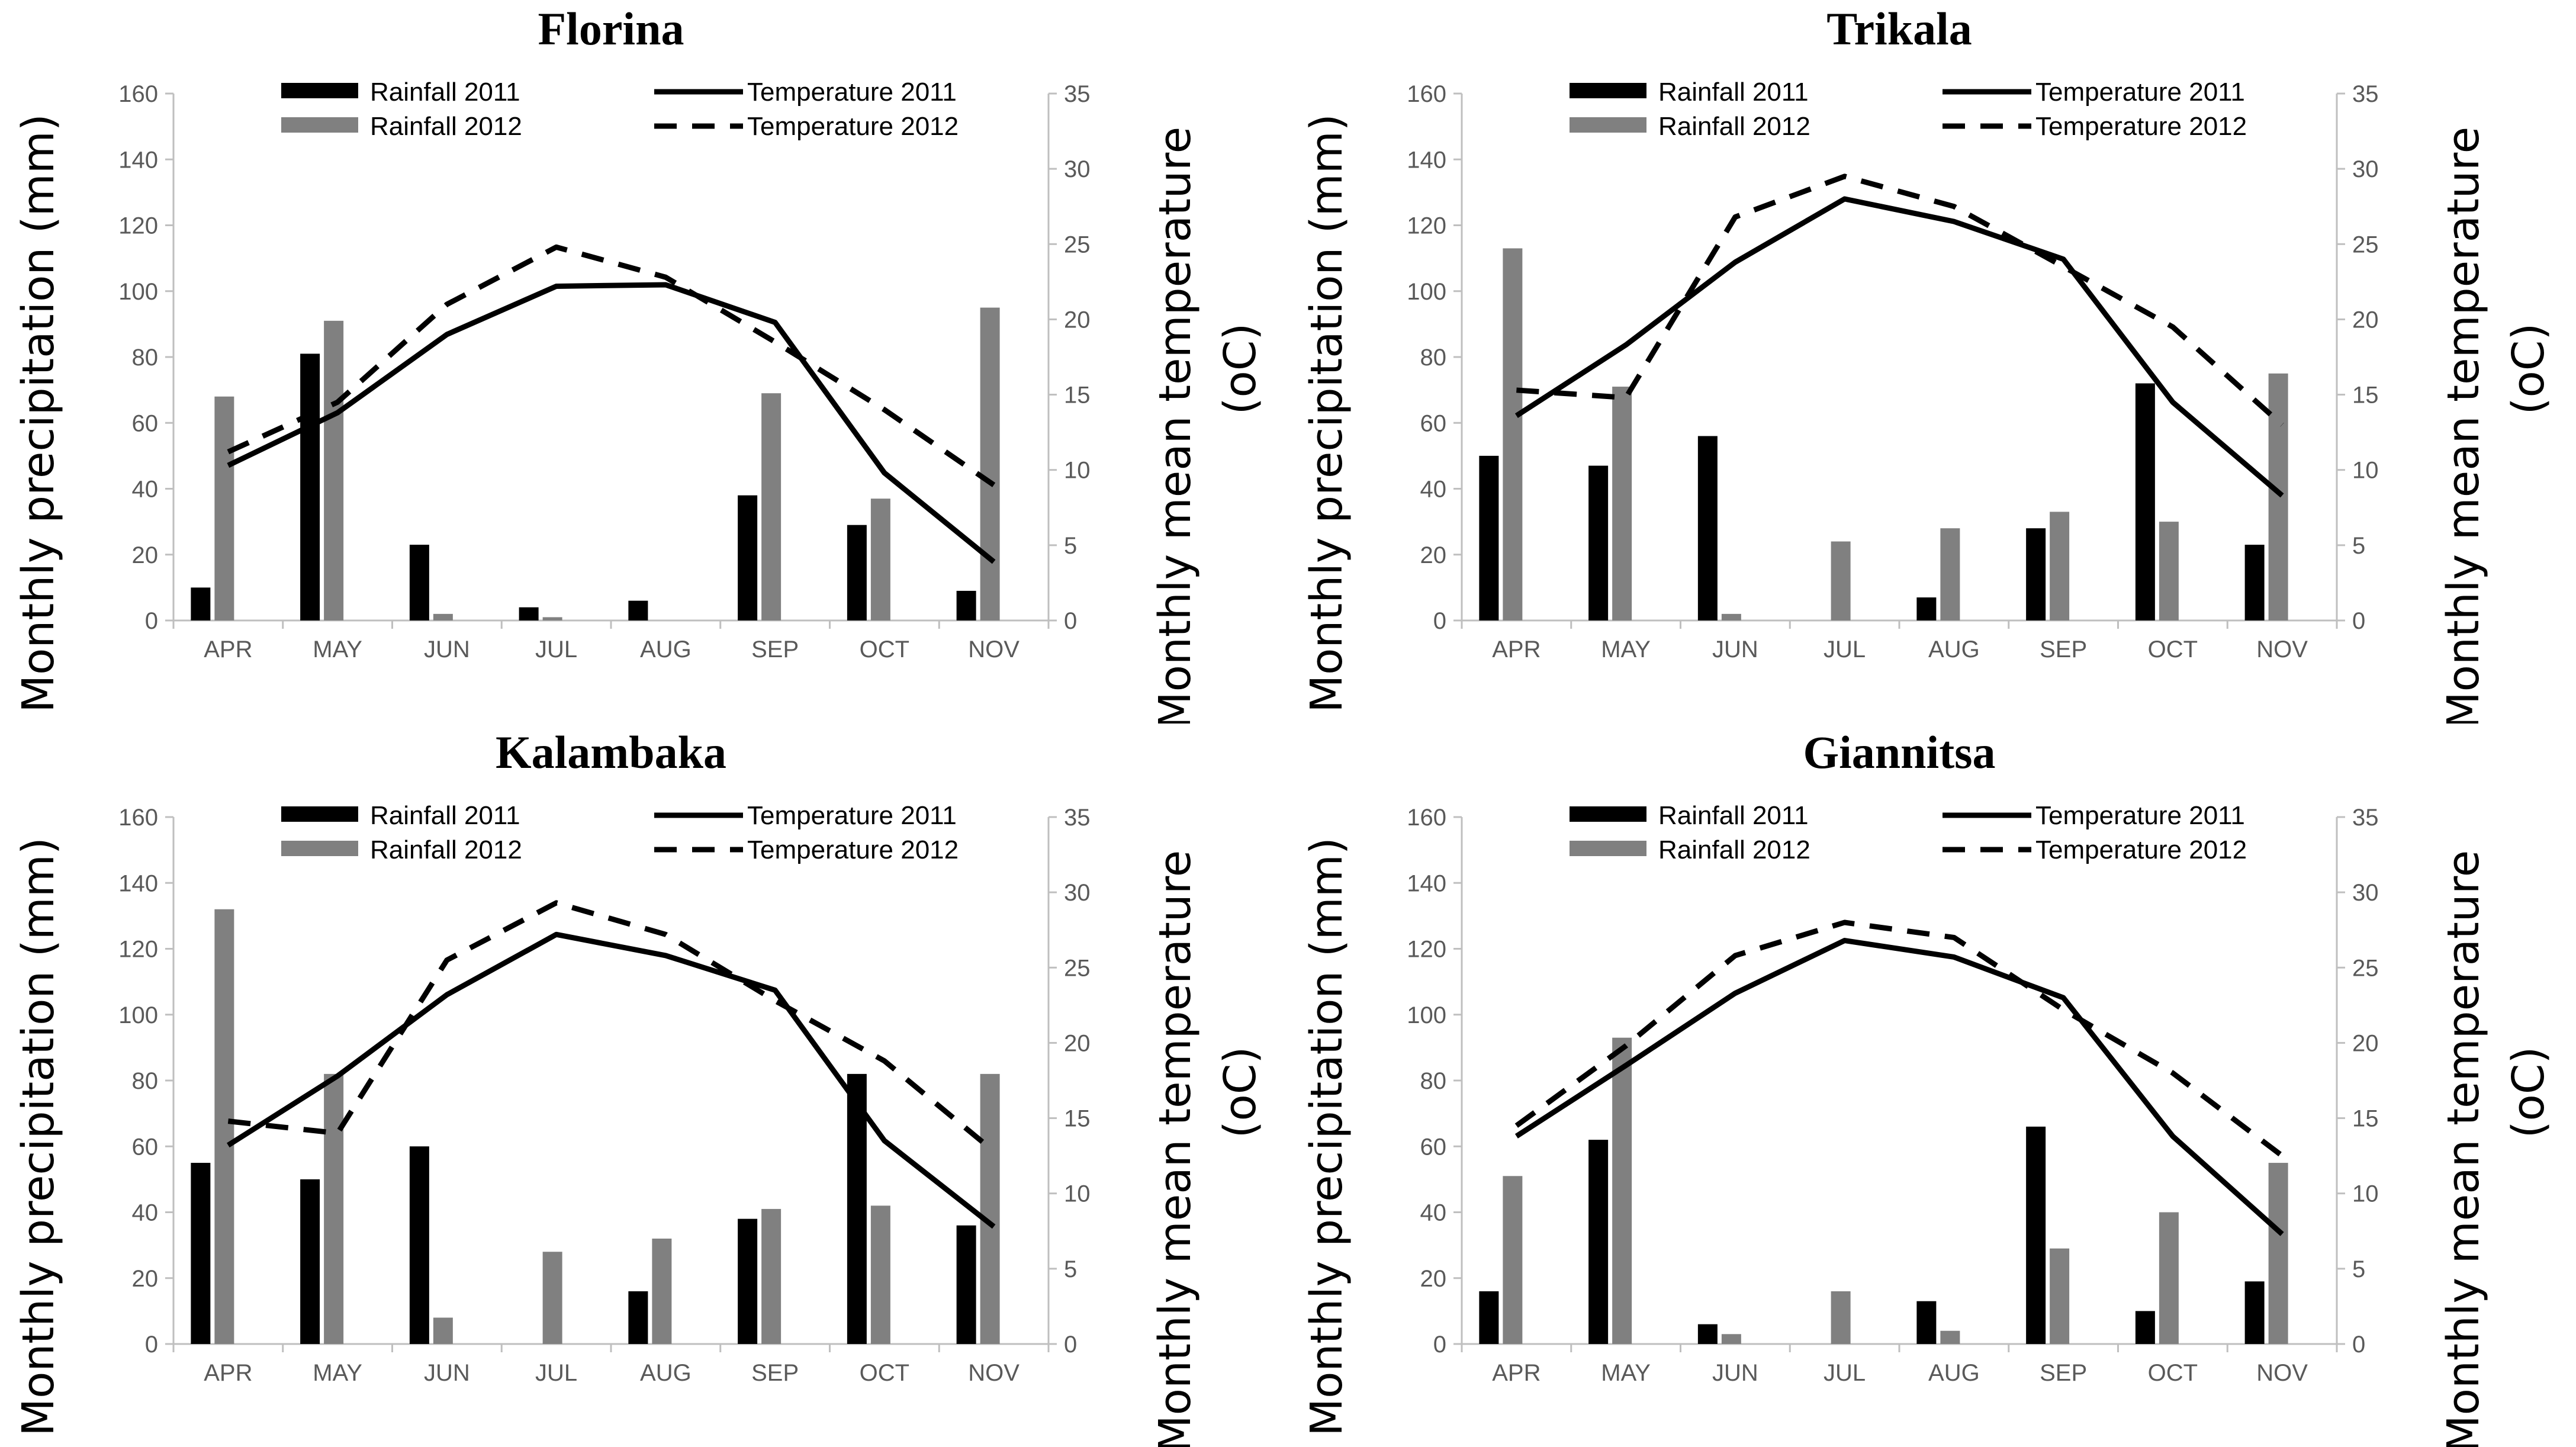 This screenshot has width=2576, height=1447. What do you see at coordinates (1427, 1015) in the screenshot?
I see `left-tick-label: 100` at bounding box center [1427, 1015].